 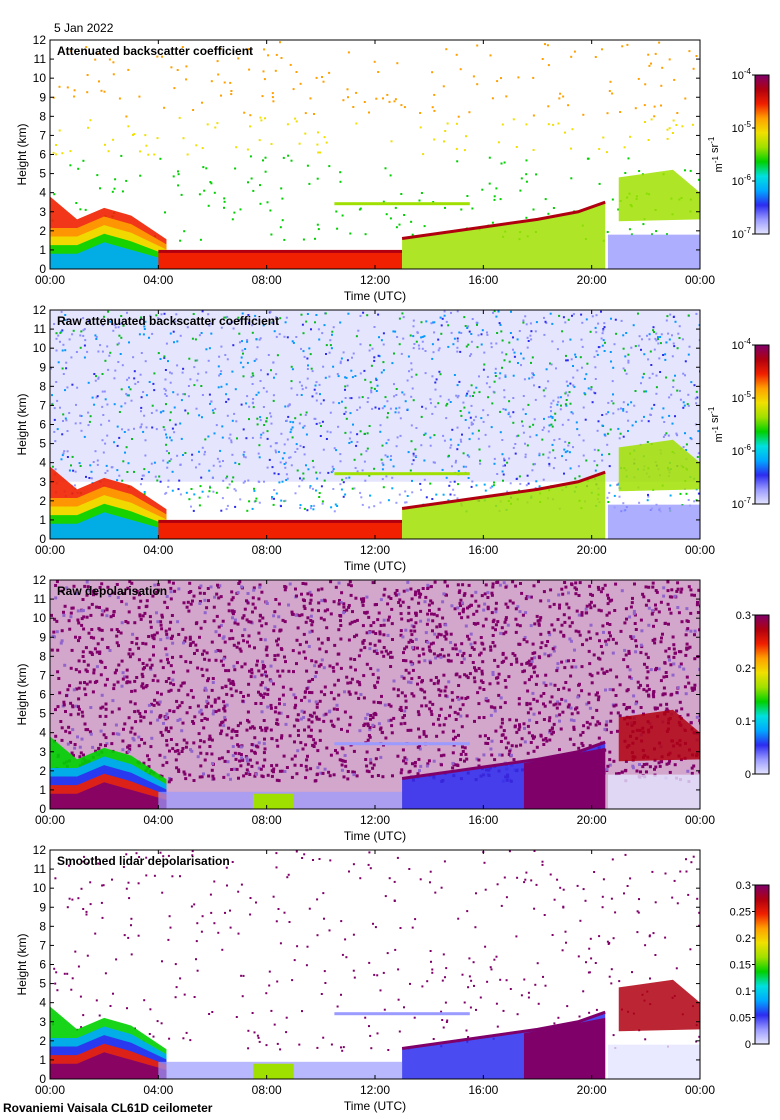 I want to click on precipitation-region, so click(x=504, y=235).